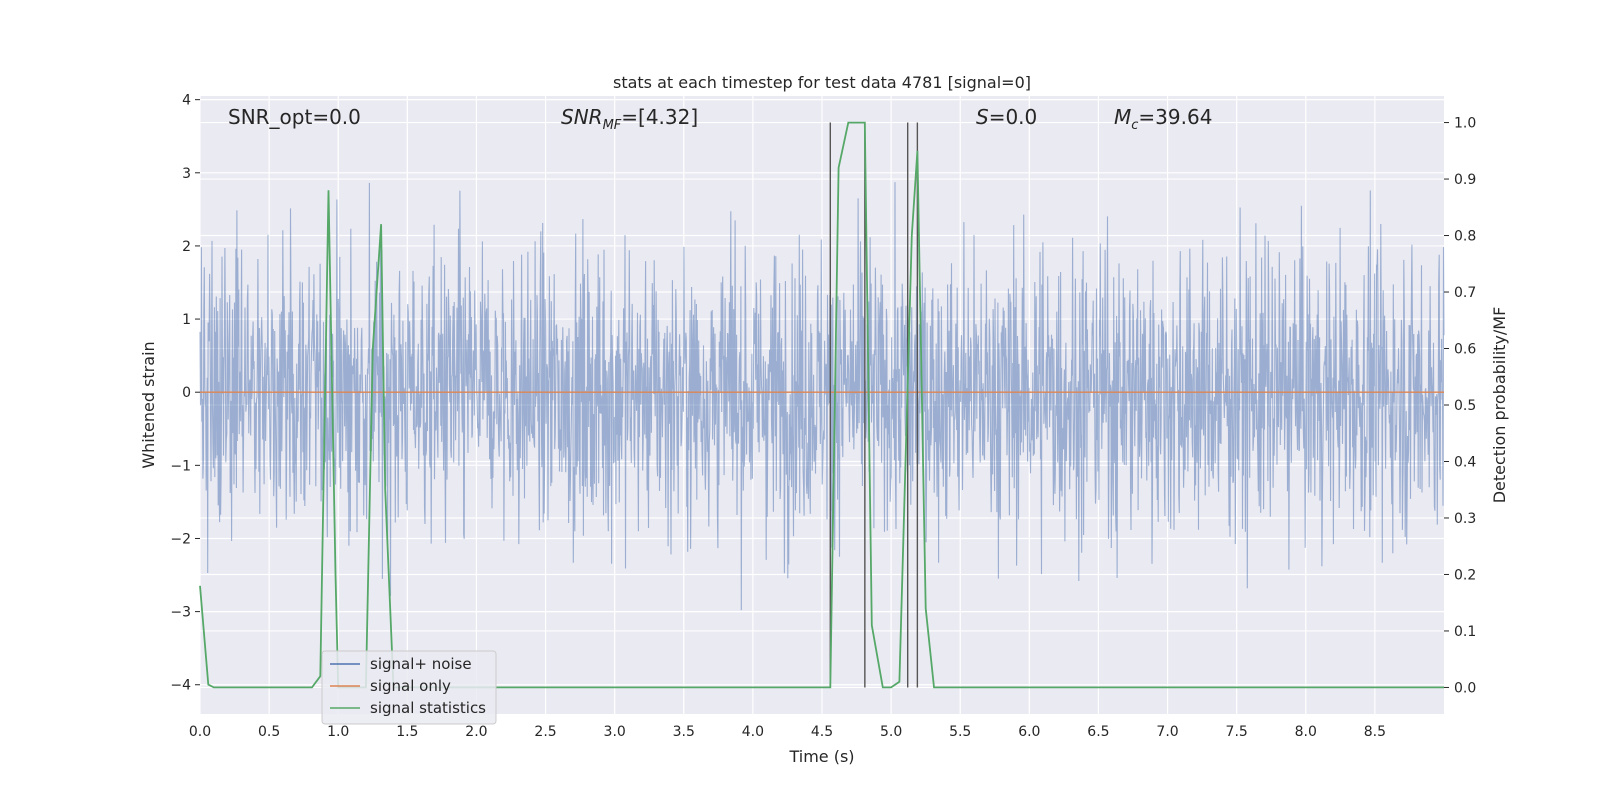 The image size is (1600, 800). What do you see at coordinates (753, 732) in the screenshot?
I see `x-tick-label: 4.0` at bounding box center [753, 732].